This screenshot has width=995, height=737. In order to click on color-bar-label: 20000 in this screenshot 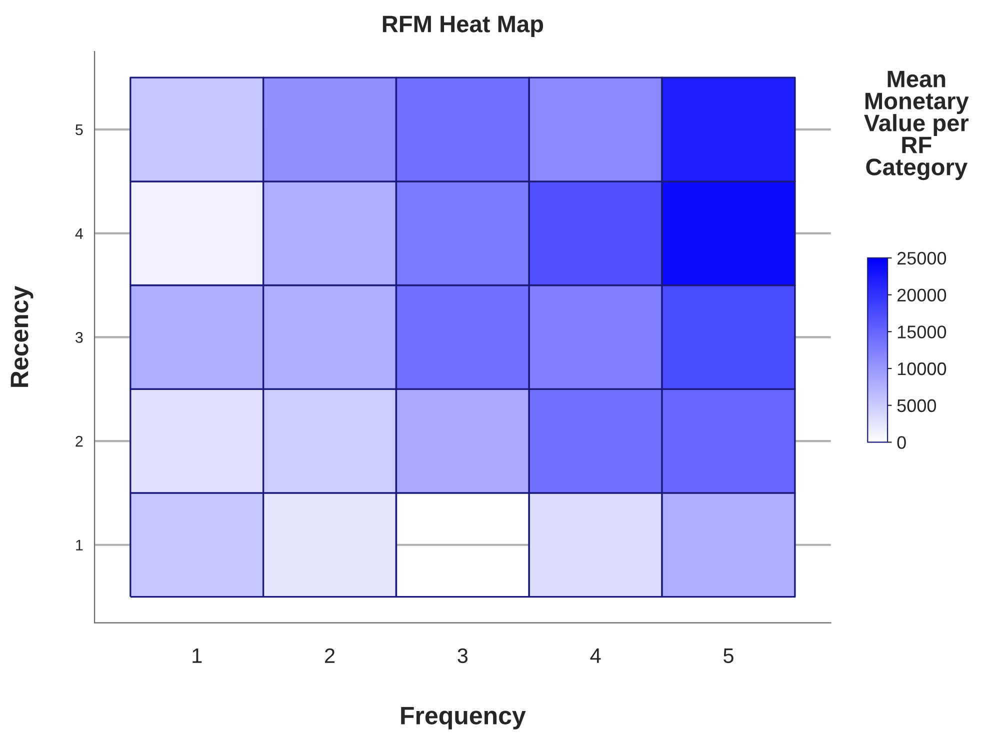, I will do `click(921, 295)`.